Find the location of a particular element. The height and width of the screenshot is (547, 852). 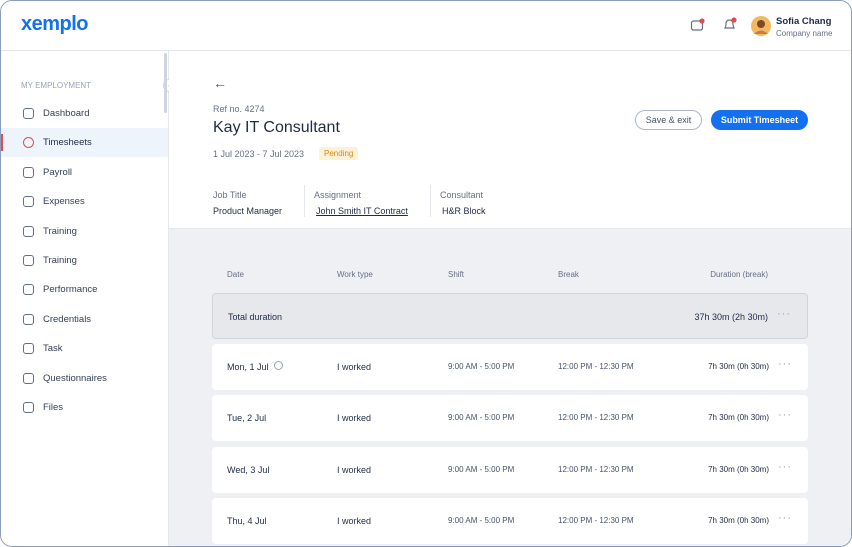

title: Kay IT Consultant is located at coordinates (276, 127).